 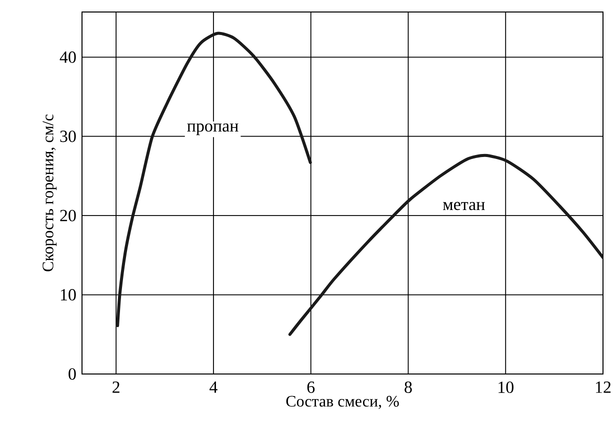 What do you see at coordinates (506, 387) in the screenshot?
I see `x-tick-label: 10` at bounding box center [506, 387].